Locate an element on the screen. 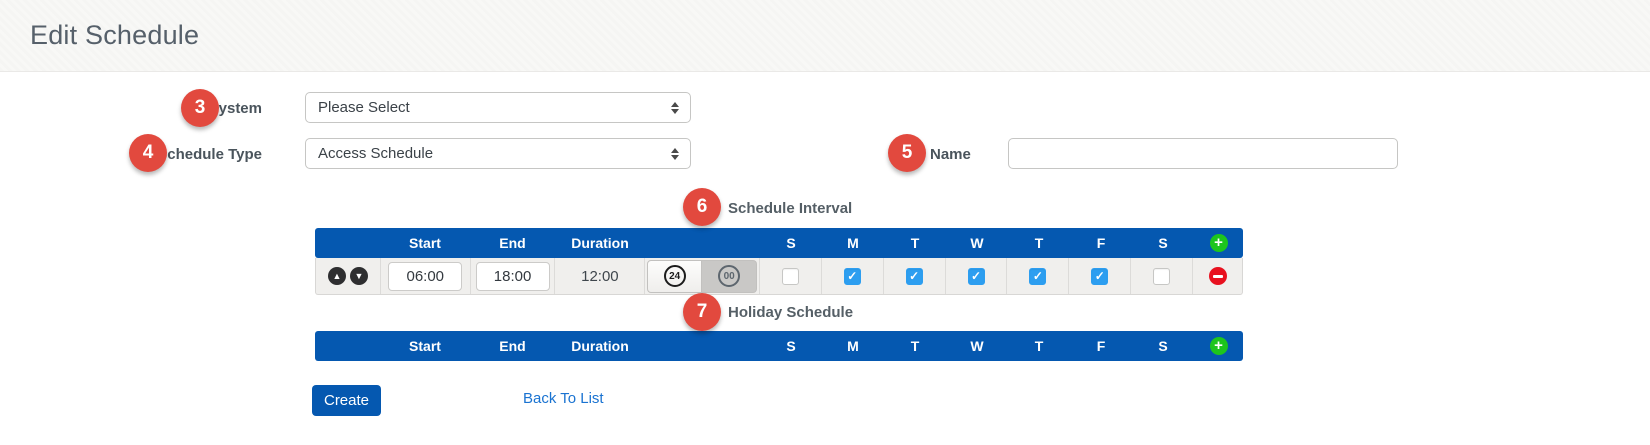 The height and width of the screenshot is (445, 1650). checkbox-mon is located at coordinates (852, 276).